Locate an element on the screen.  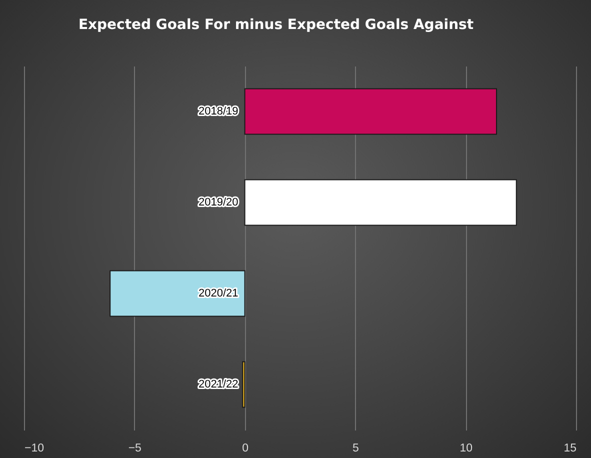
x-tick-label: 10 is located at coordinates (466, 448).